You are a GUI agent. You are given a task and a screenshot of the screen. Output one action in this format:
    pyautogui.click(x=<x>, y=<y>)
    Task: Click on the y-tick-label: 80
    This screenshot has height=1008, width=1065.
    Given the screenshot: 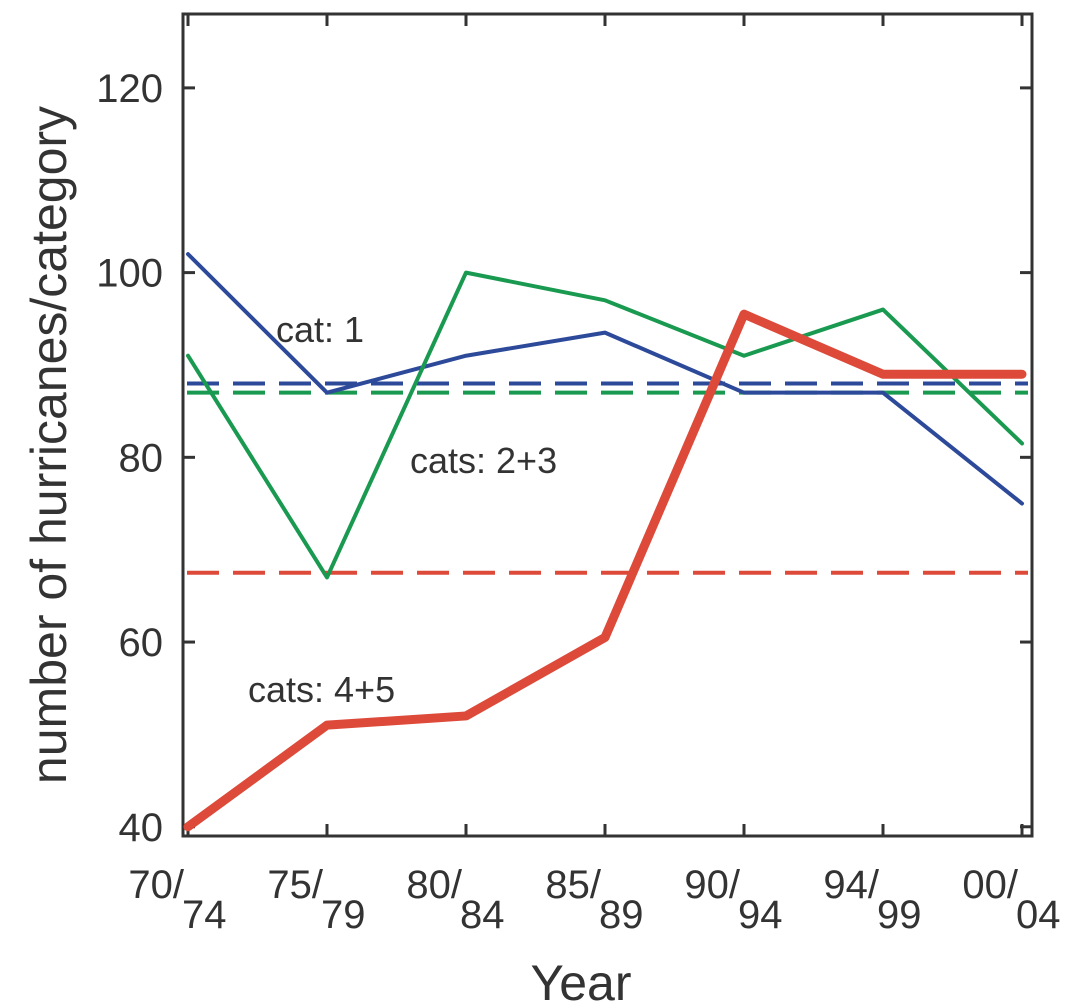 What is the action you would take?
    pyautogui.click(x=141, y=458)
    